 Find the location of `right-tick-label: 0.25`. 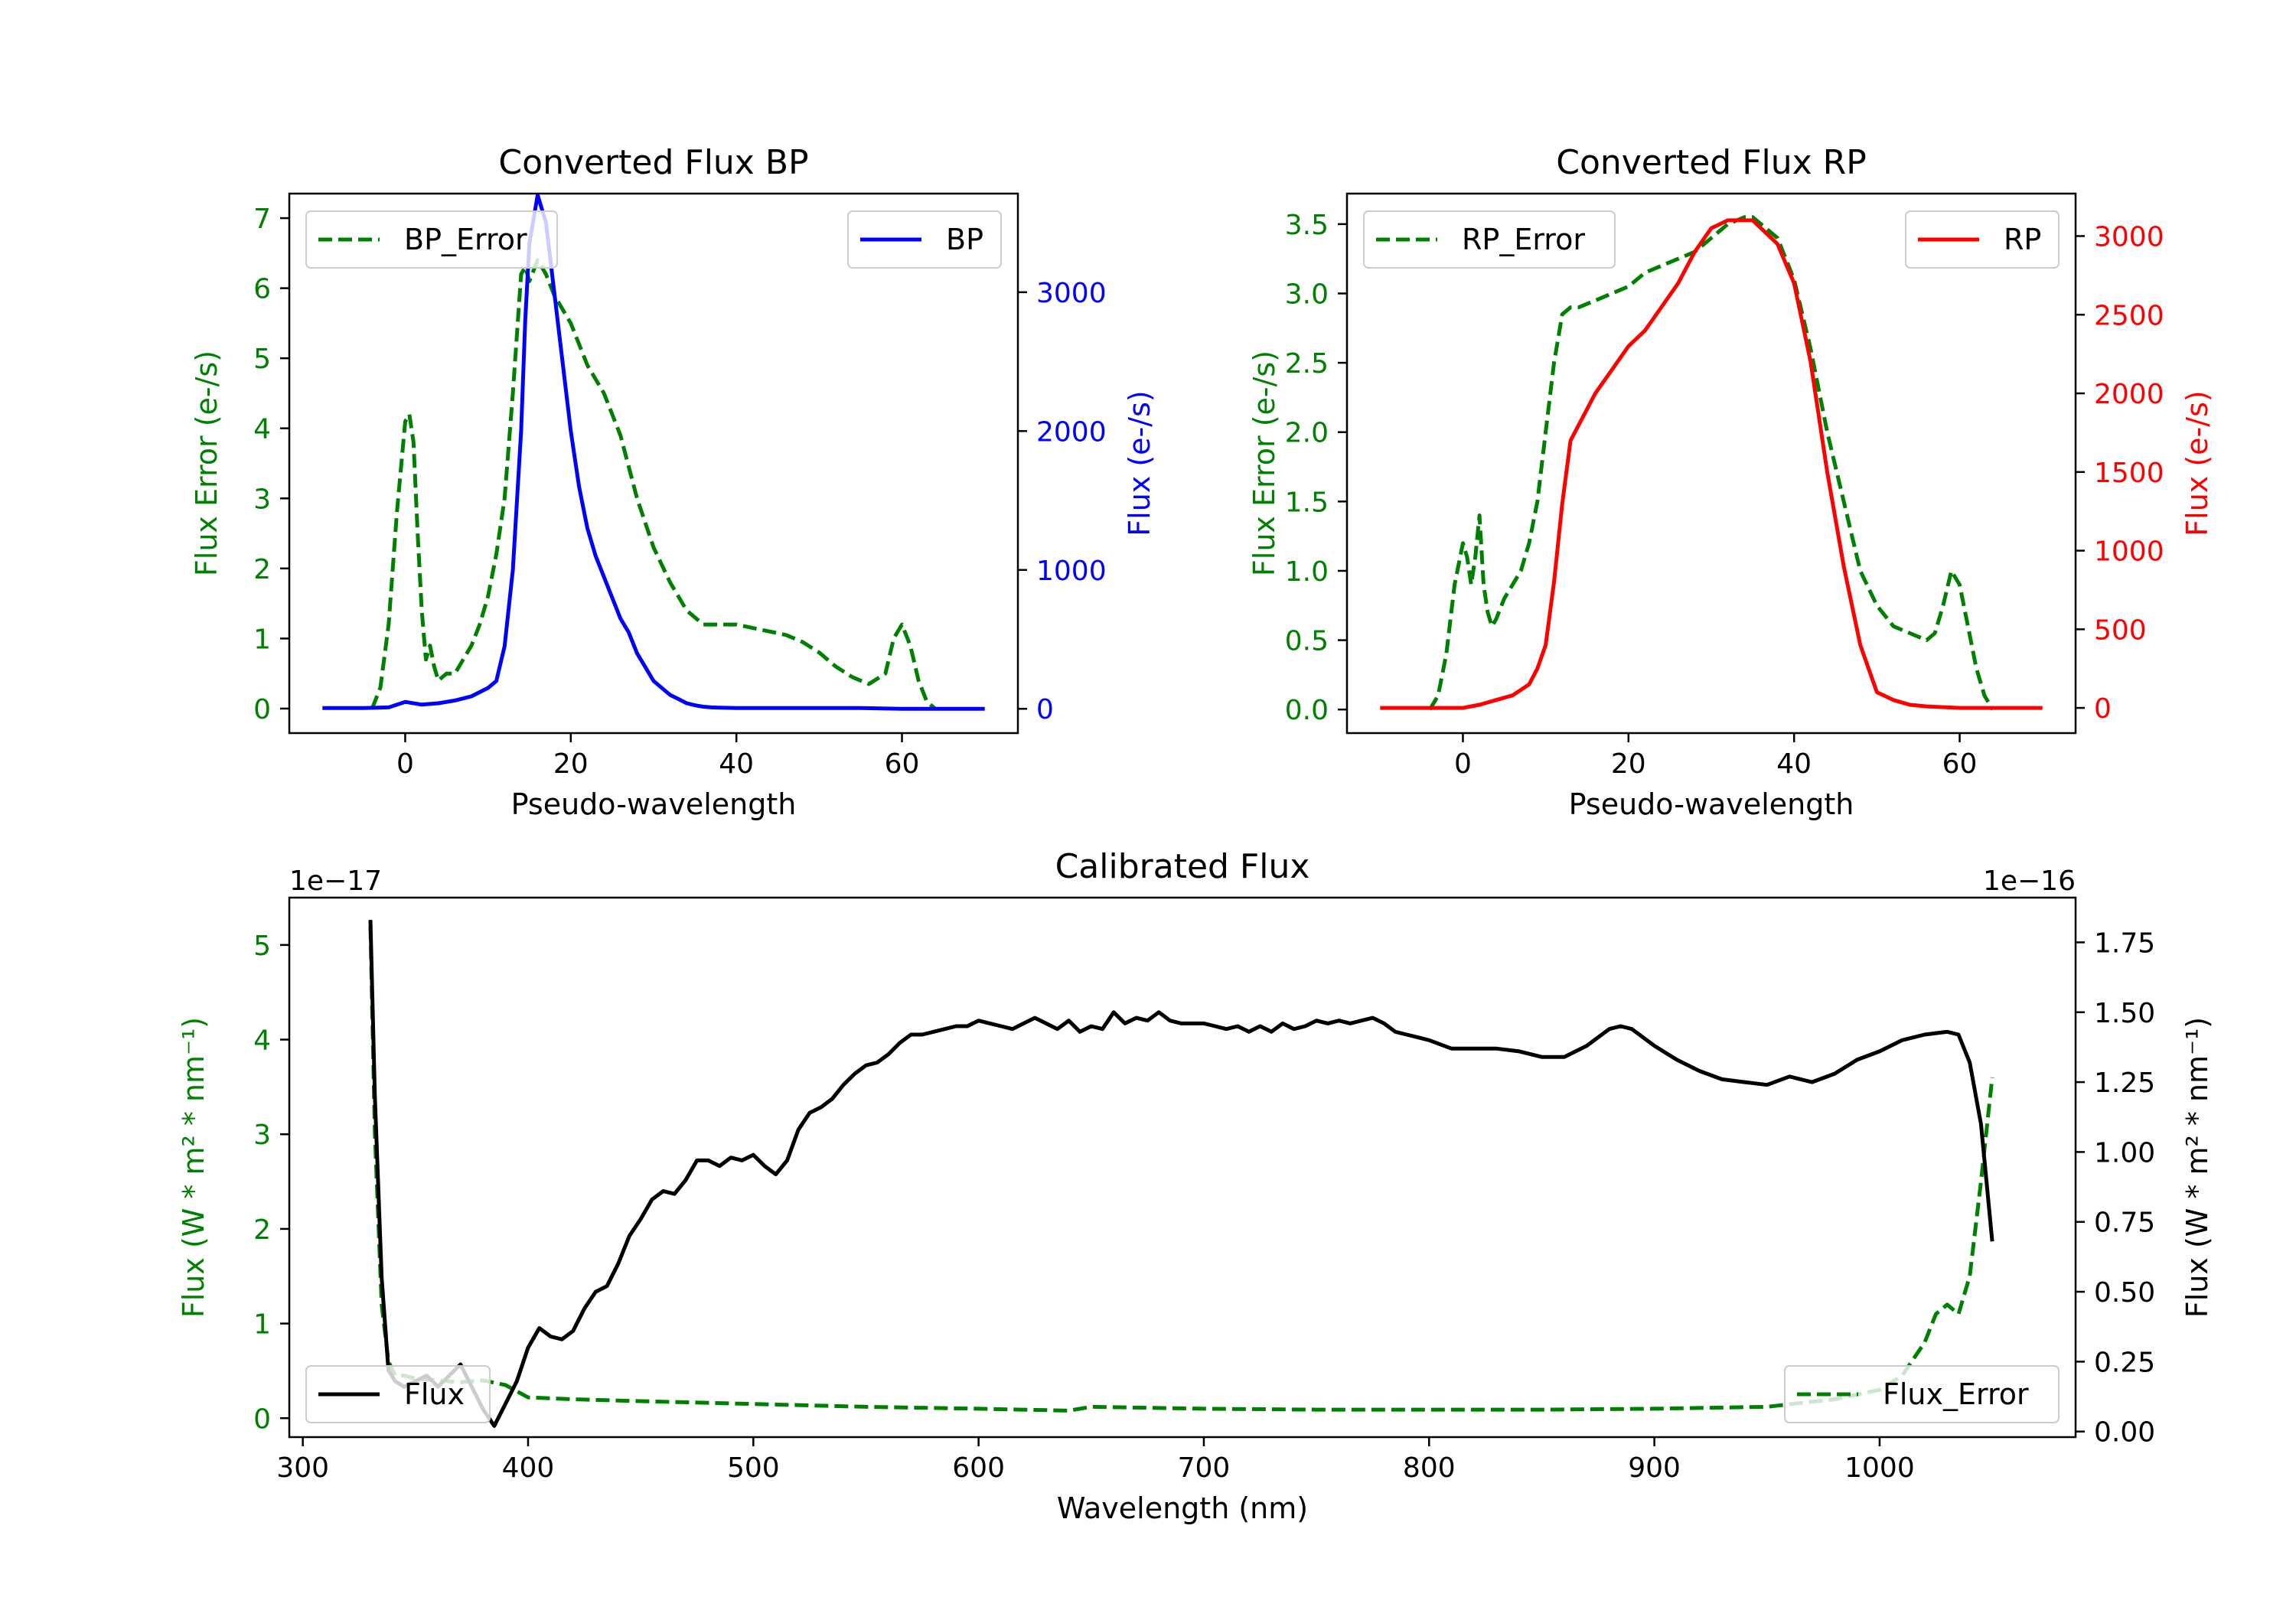

right-tick-label: 0.25 is located at coordinates (2124, 1362).